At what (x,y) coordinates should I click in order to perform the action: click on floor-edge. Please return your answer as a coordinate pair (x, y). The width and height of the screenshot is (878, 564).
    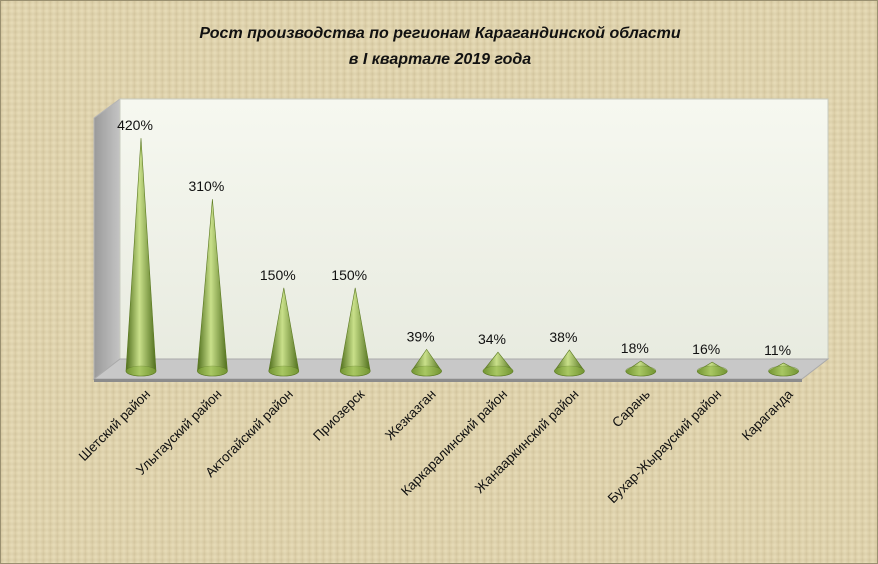
    Looking at the image, I should click on (448, 380).